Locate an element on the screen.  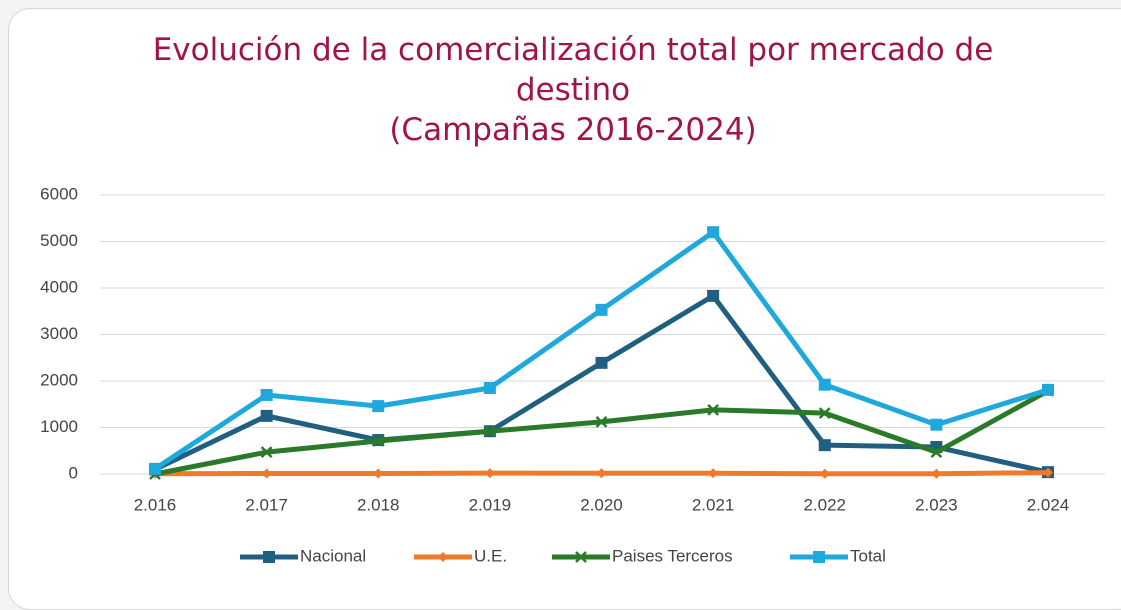
legend-label: Total is located at coordinates (868, 555).